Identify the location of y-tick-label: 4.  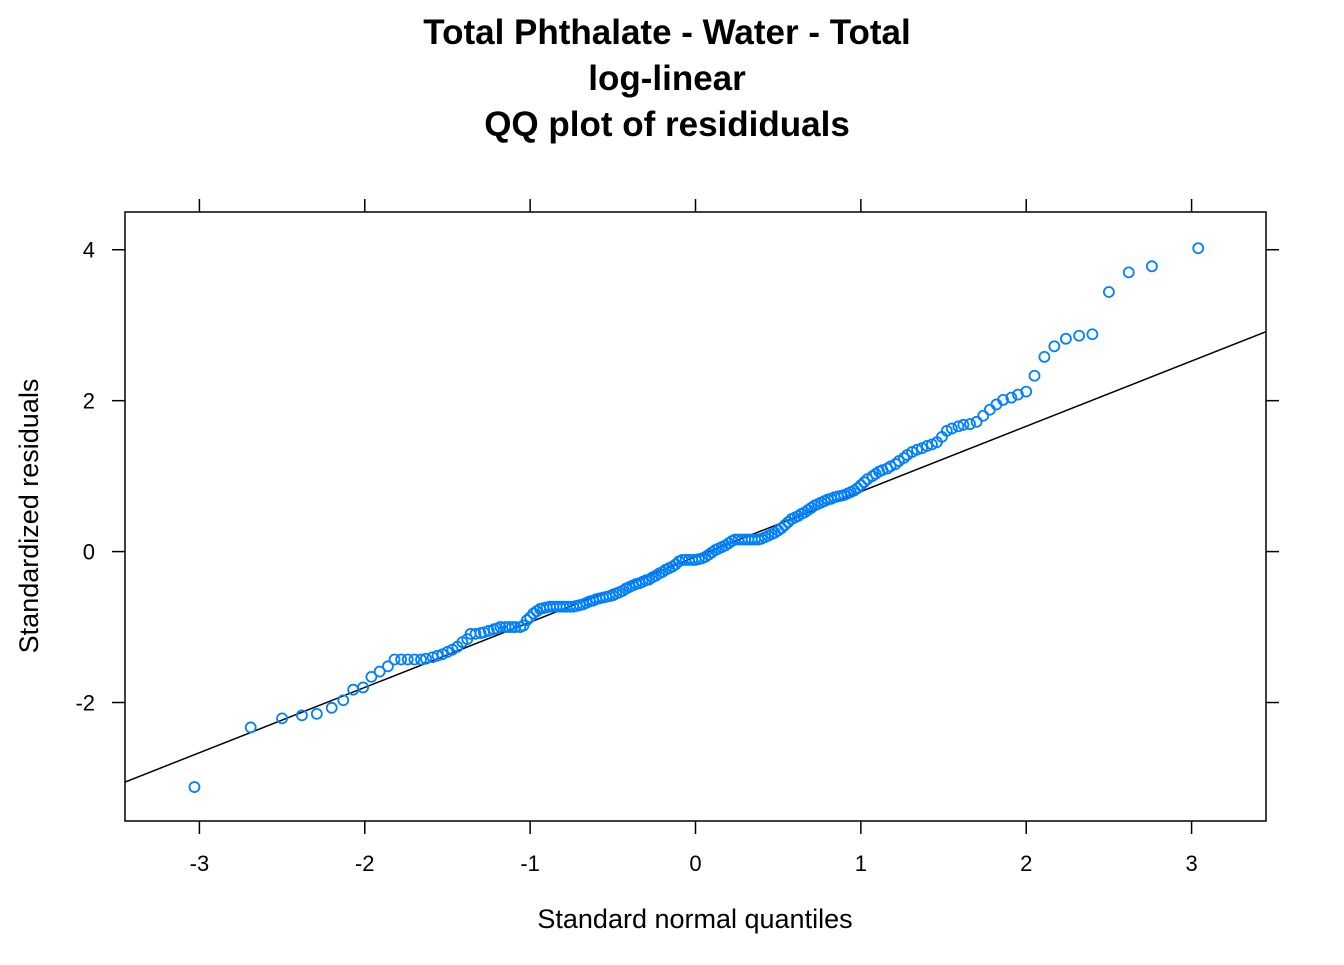
(89, 250).